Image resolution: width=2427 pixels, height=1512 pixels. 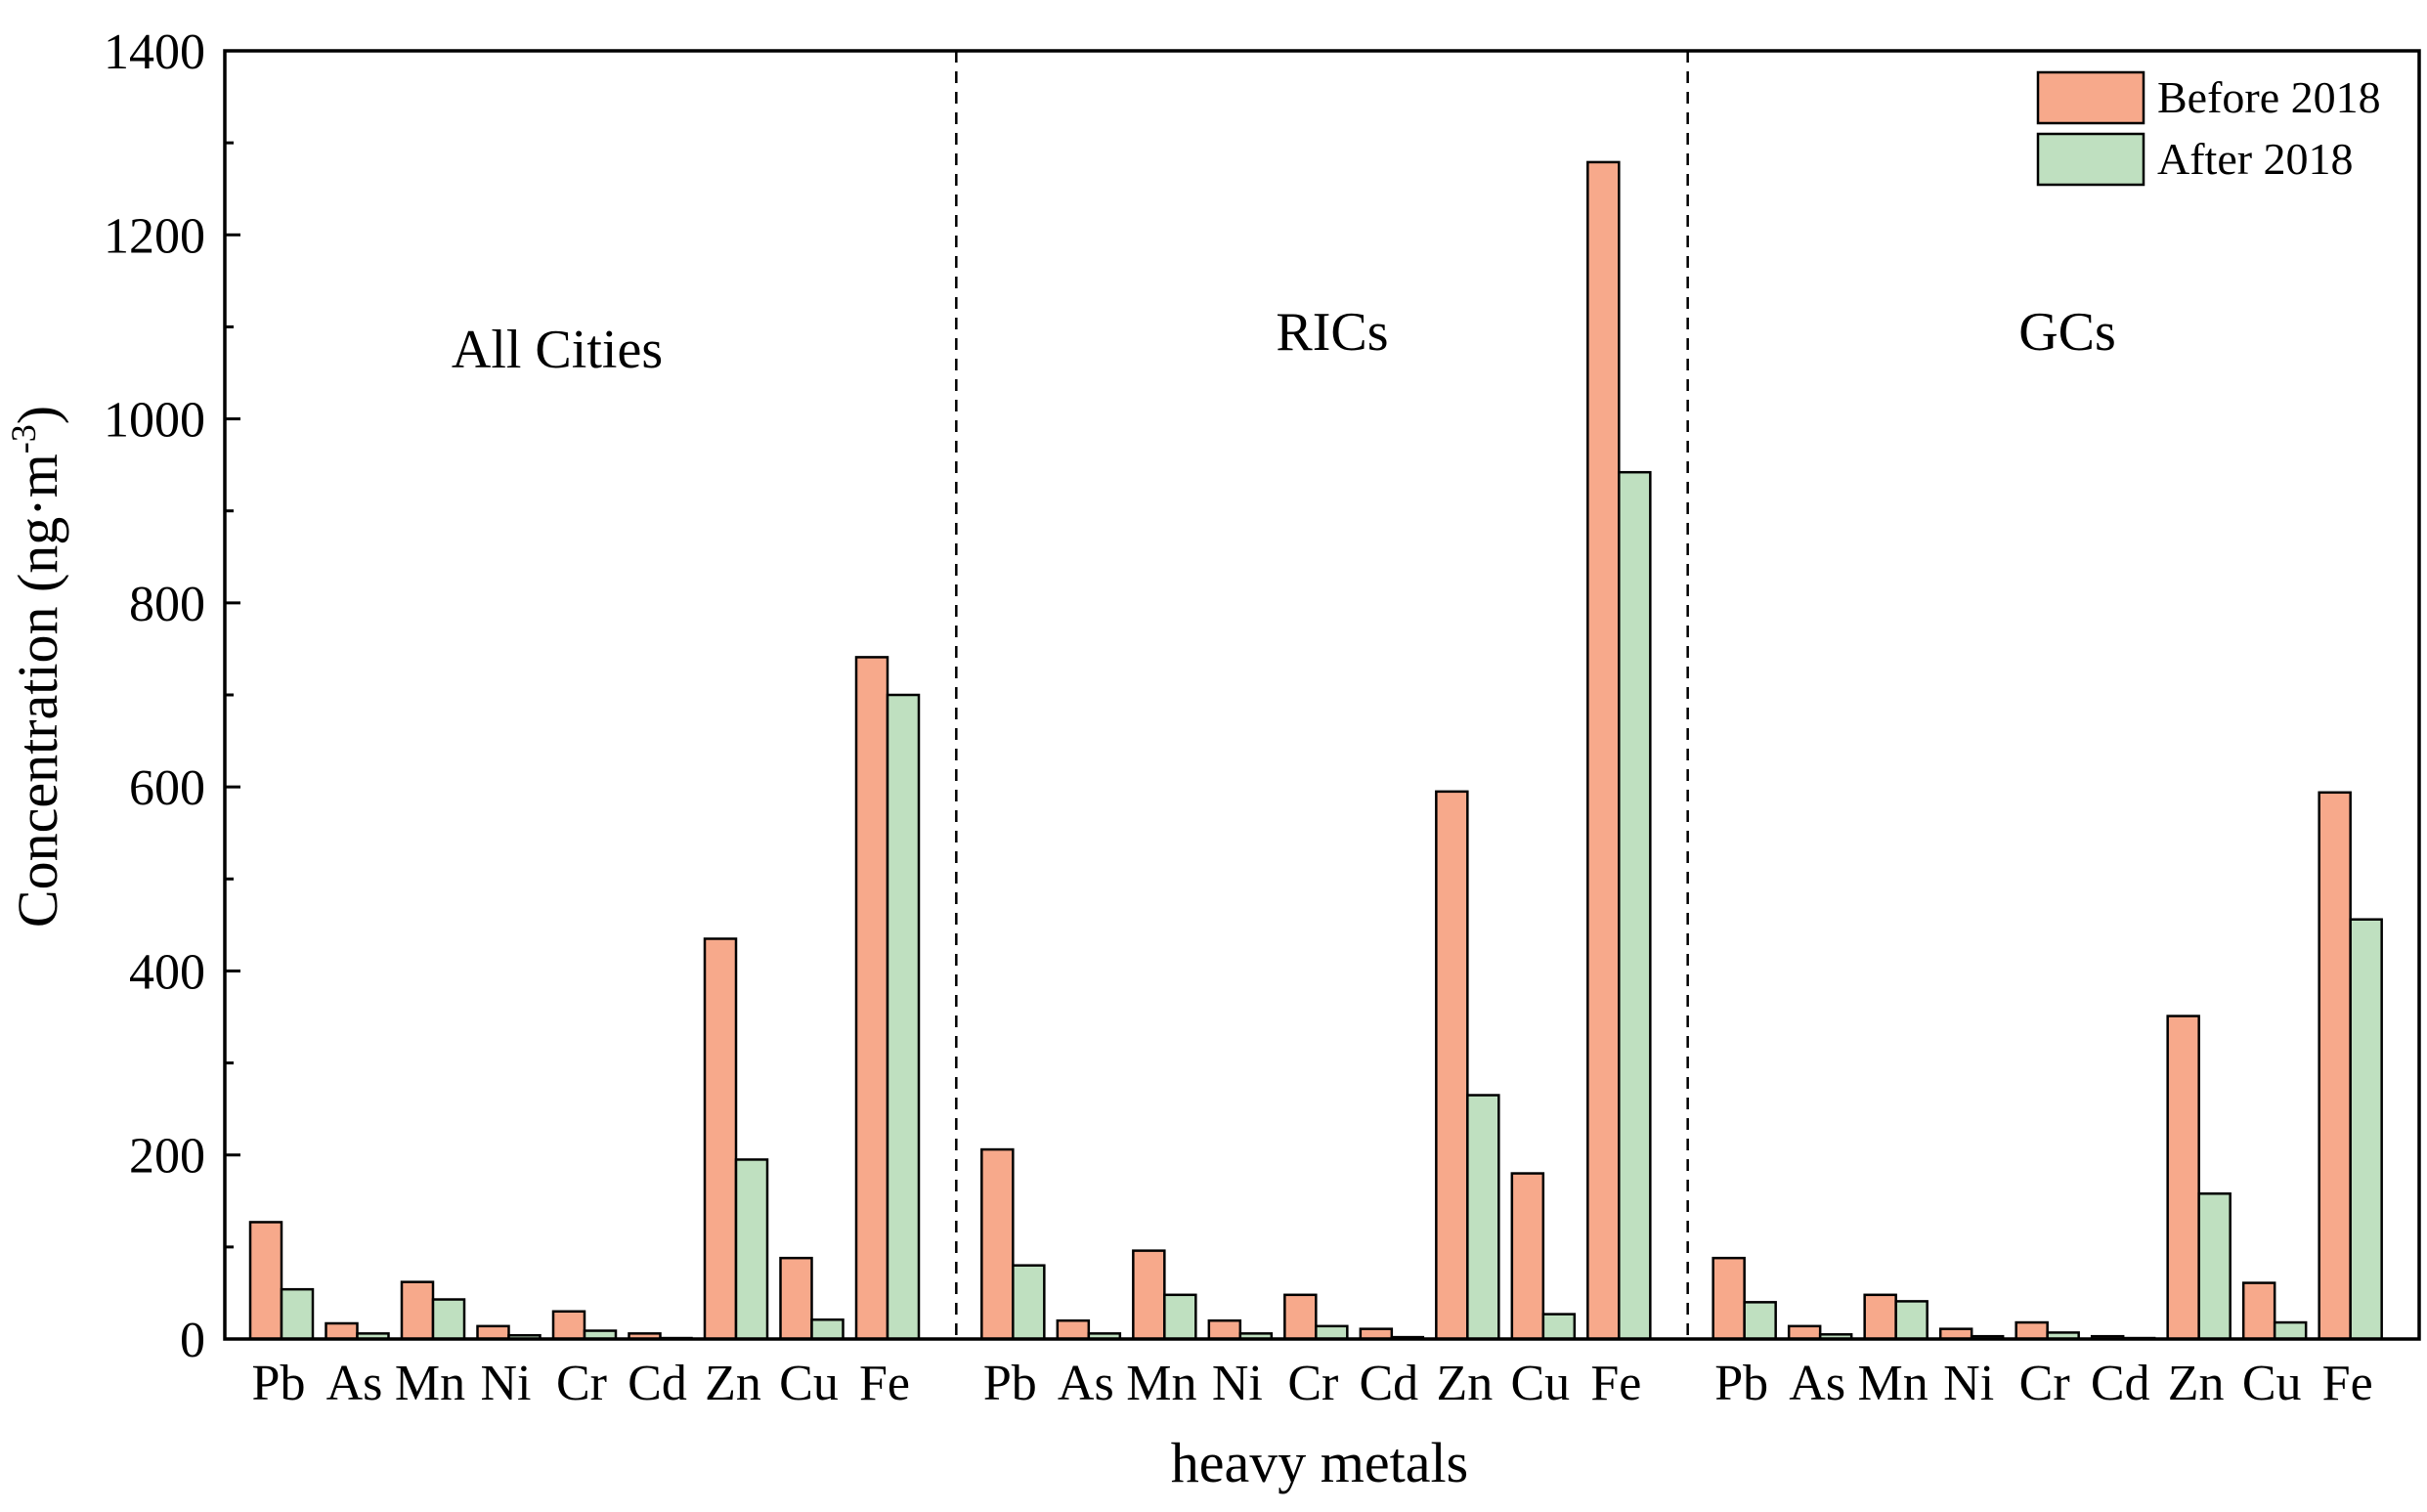 I want to click on bar-all-cities-fe-before, so click(x=872, y=998).